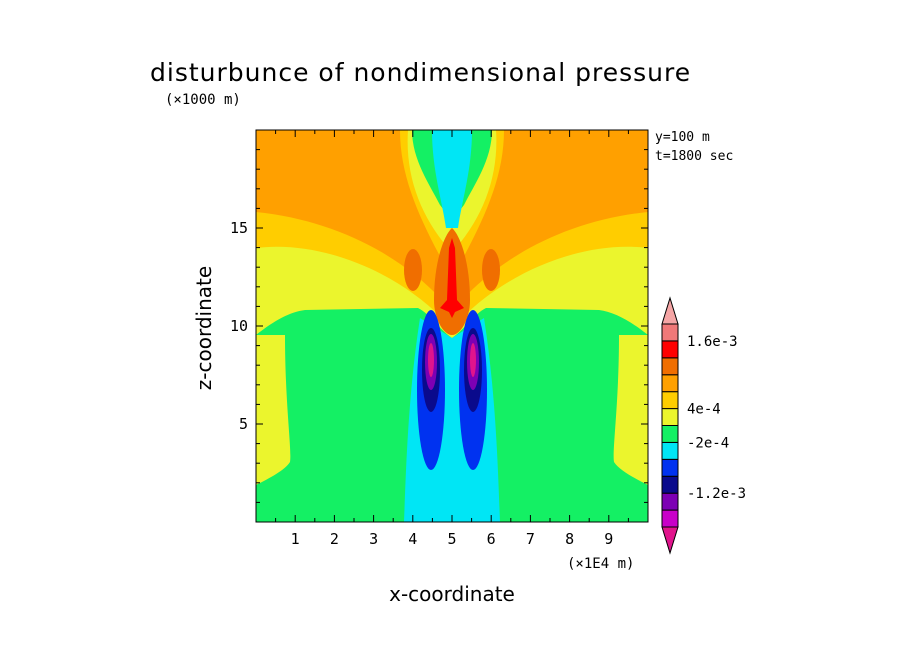  Describe the element at coordinates (243, 424) in the screenshot. I see `y-tick-label: 5` at that location.